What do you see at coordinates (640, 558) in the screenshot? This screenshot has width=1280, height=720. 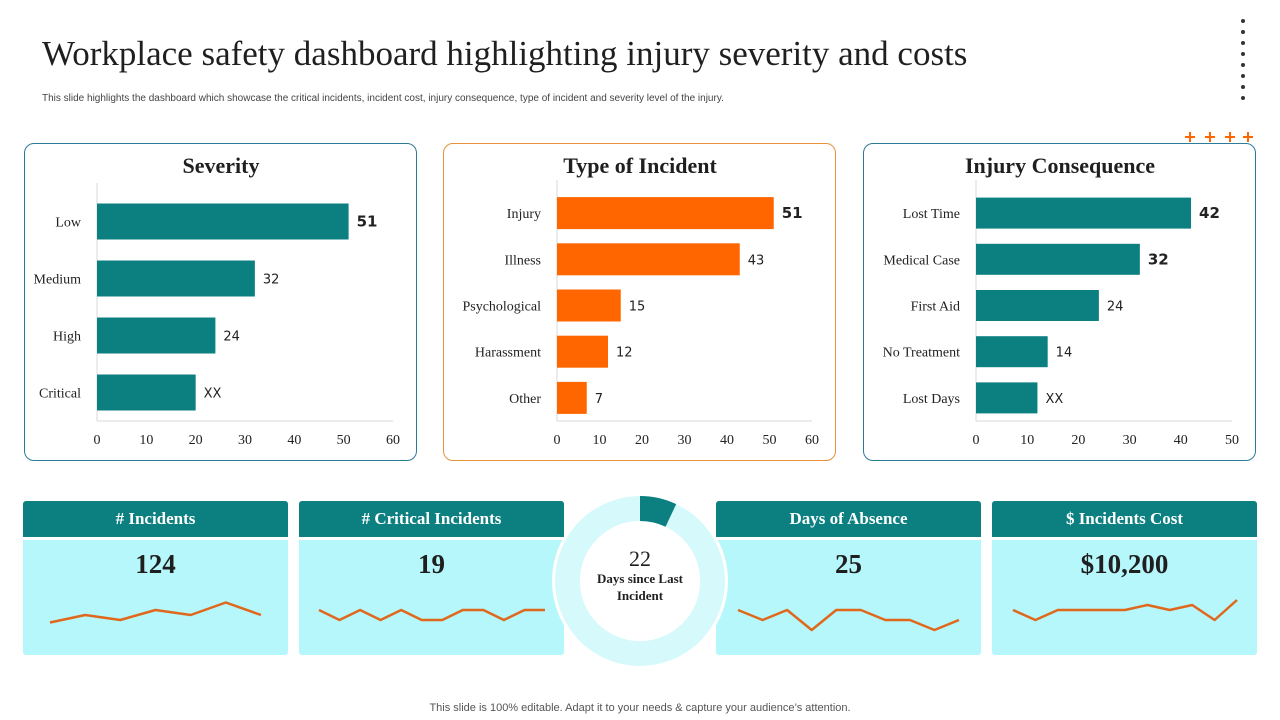 I see `days-since-incident-value: 22` at bounding box center [640, 558].